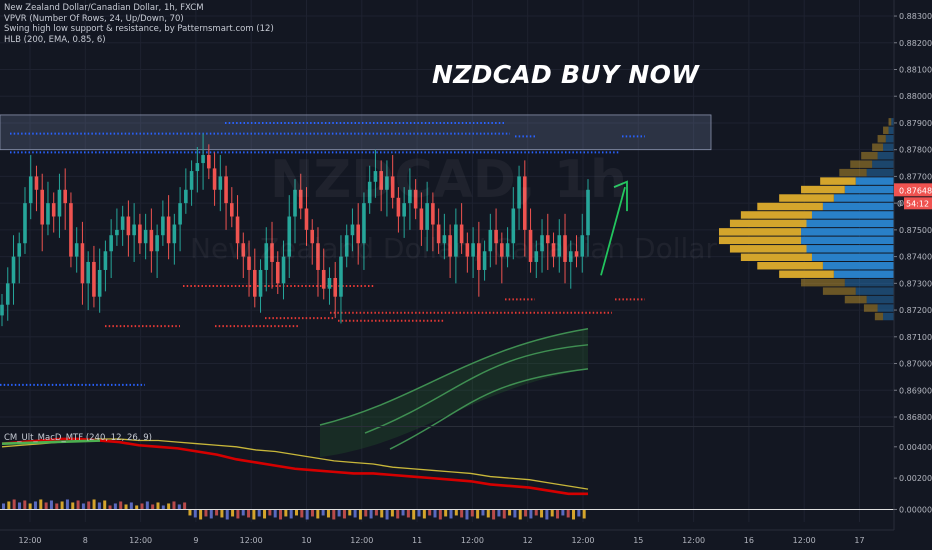 The height and width of the screenshot is (550, 932). Describe the element at coordinates (915, 390) in the screenshot. I see `price-axis-label: 0.86900` at that location.